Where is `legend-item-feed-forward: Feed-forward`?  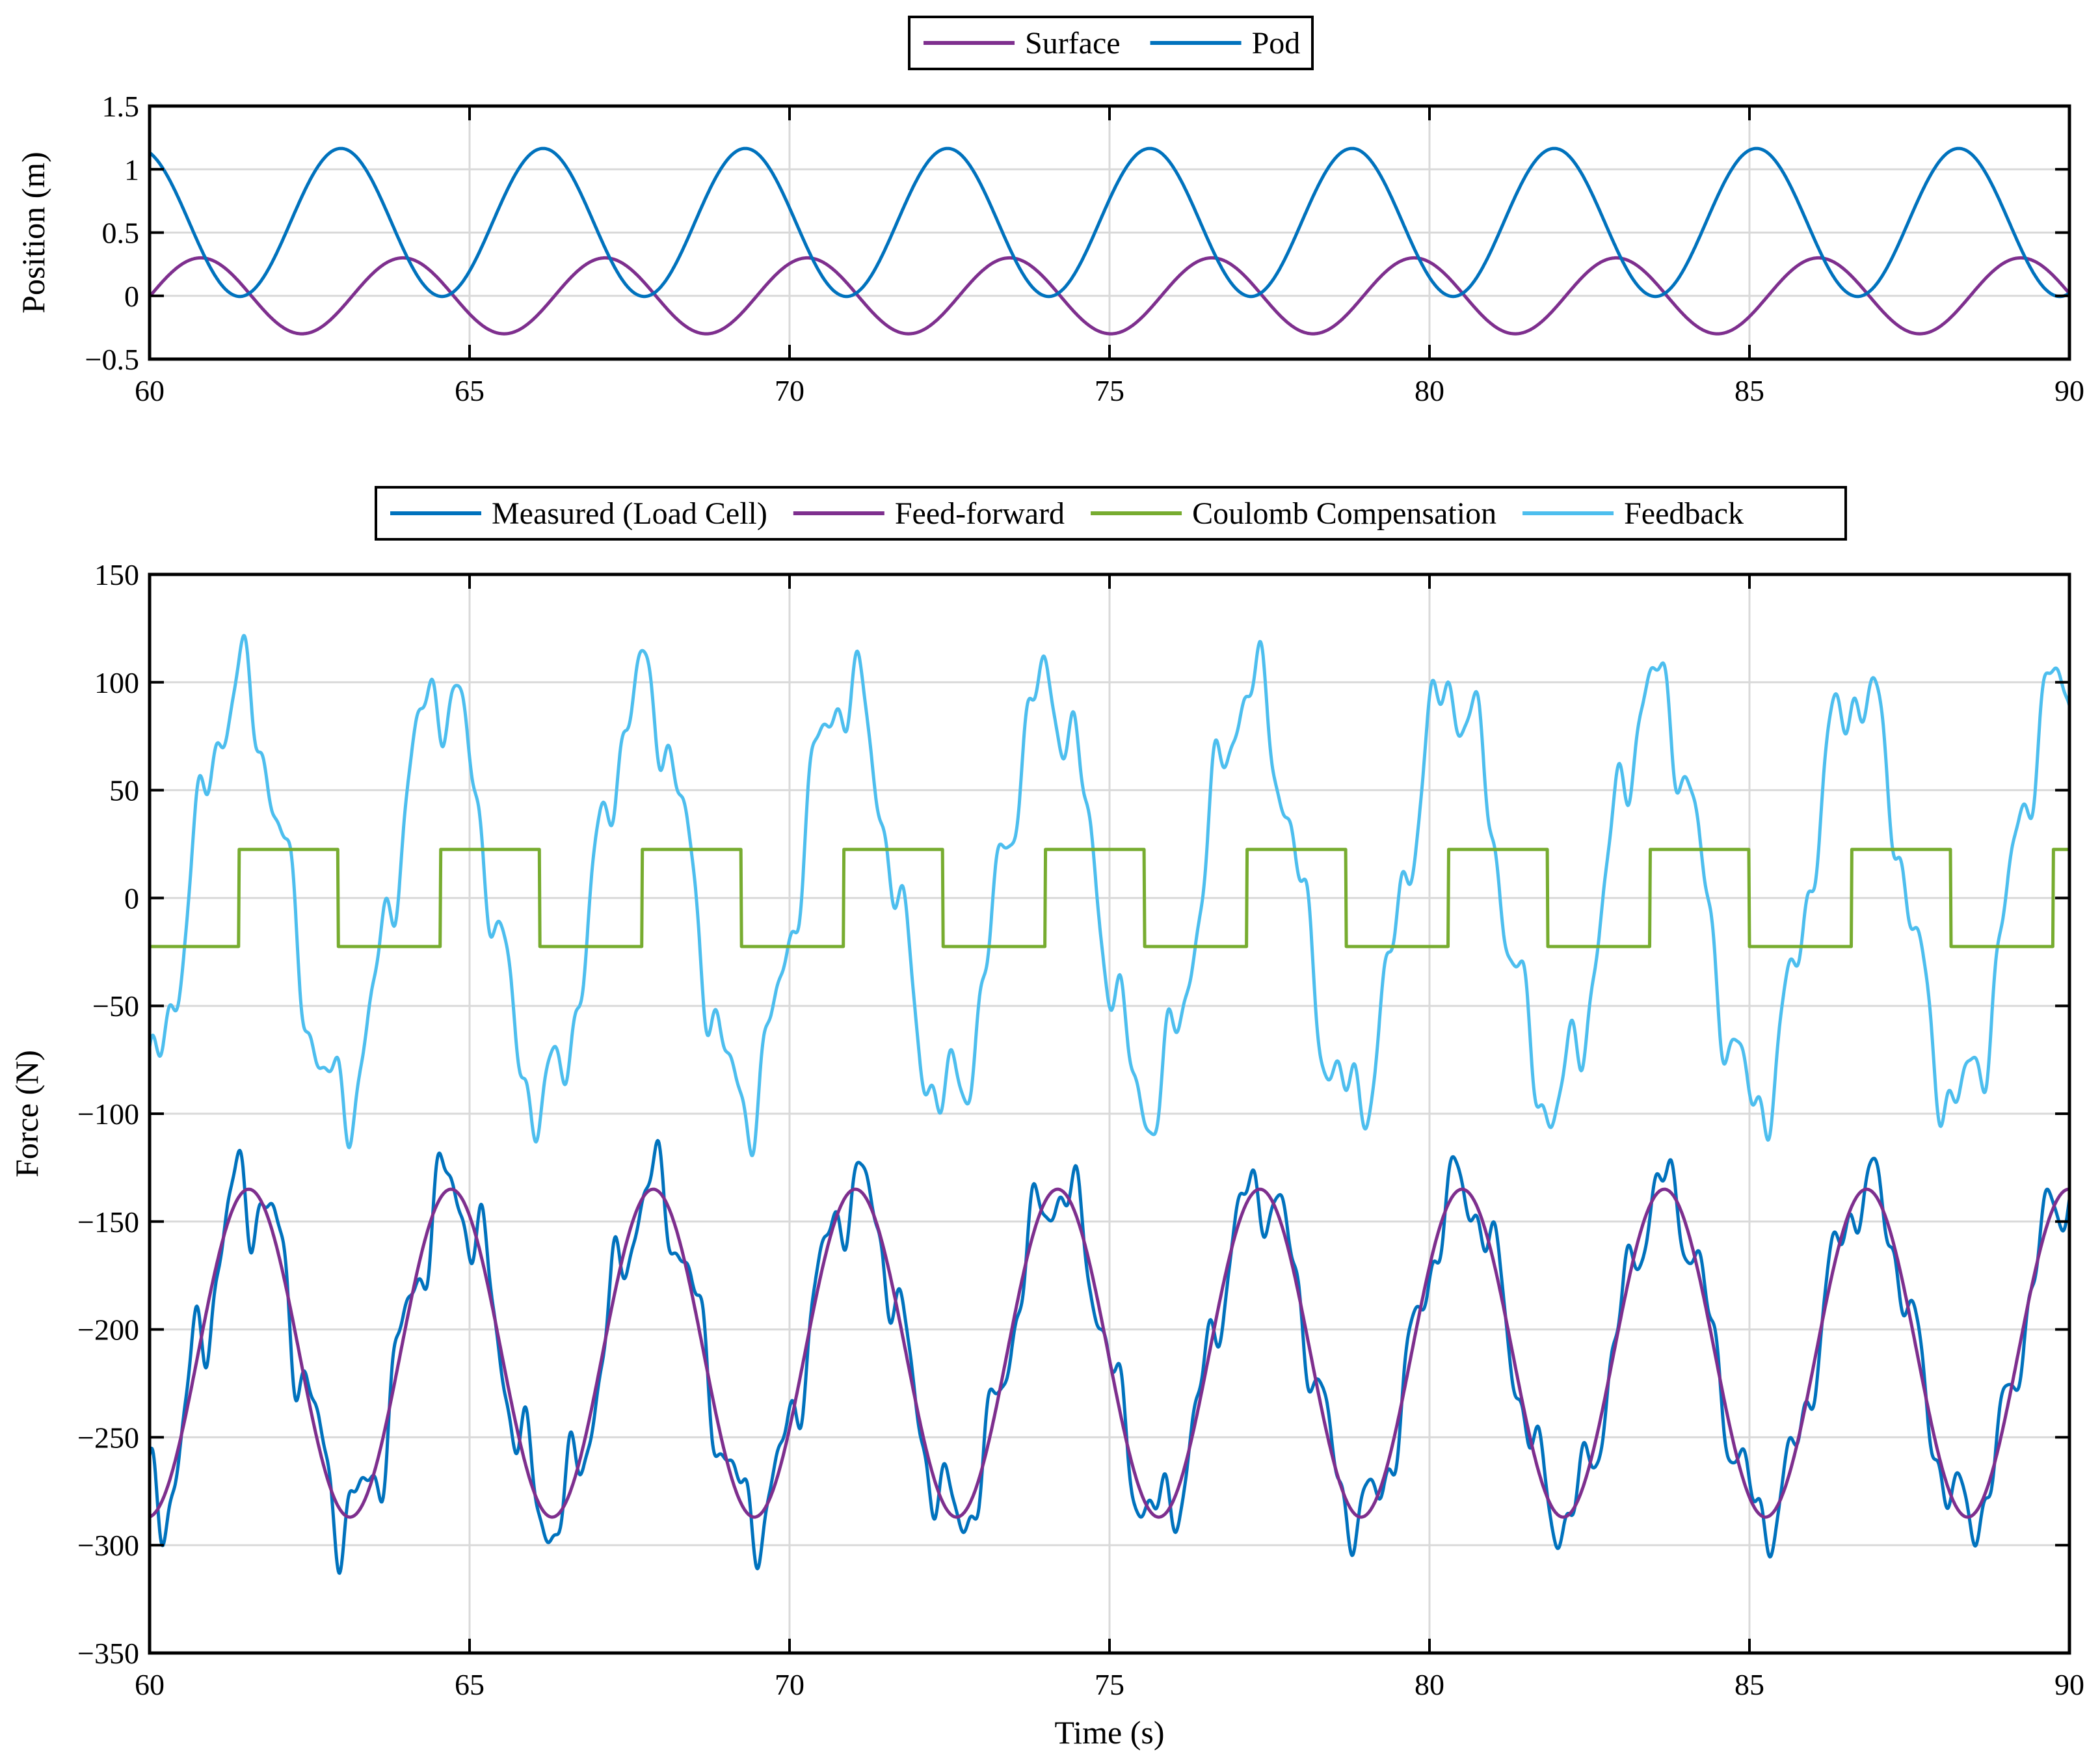
legend-item-feed-forward: Feed-forward is located at coordinates (929, 513).